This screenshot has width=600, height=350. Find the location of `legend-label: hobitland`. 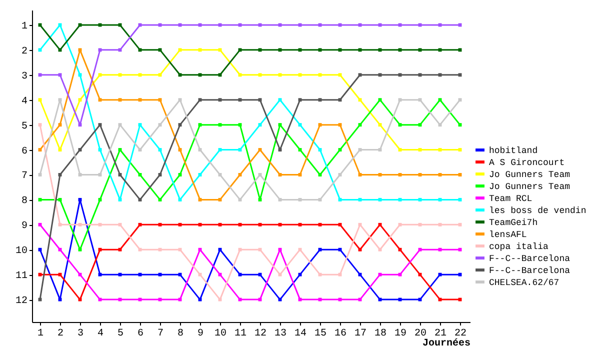

legend-label: hobitland is located at coordinates (513, 151).